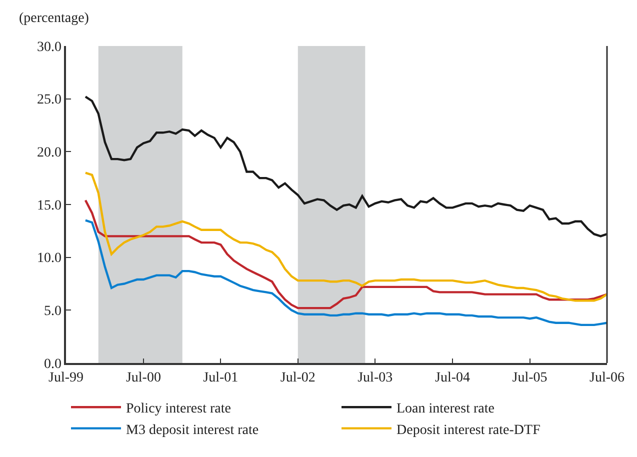  Describe the element at coordinates (375, 378) in the screenshot. I see `x-tick-label: Jul-03` at that location.